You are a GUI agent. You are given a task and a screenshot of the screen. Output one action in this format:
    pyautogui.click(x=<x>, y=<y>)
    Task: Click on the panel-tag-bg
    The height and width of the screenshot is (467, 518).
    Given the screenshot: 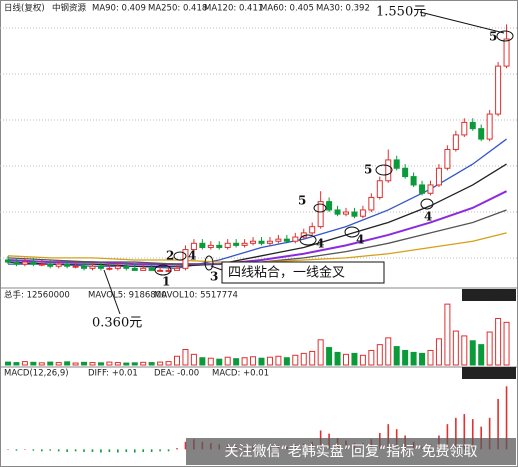 What is the action you would take?
    pyautogui.click(x=489, y=373)
    